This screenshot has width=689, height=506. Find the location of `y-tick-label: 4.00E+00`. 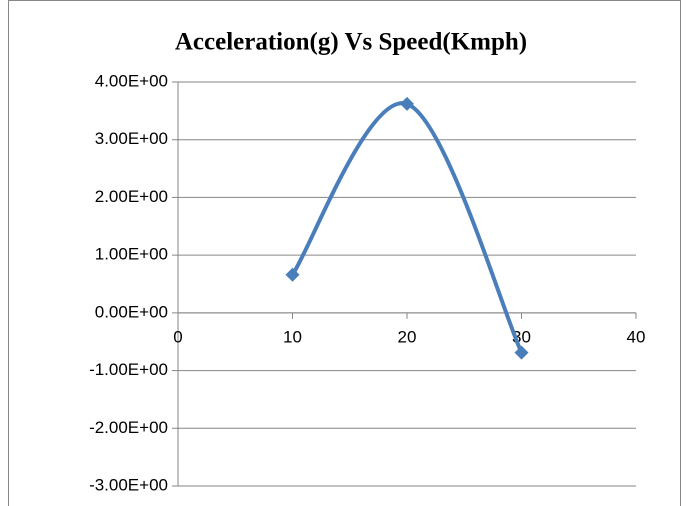

y-tick-label: 4.00E+00 is located at coordinates (131, 80).